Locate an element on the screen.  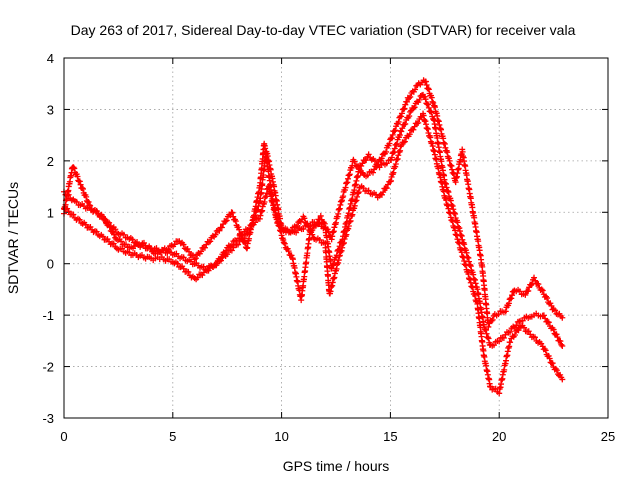
x-tick-label: 25 is located at coordinates (608, 436).